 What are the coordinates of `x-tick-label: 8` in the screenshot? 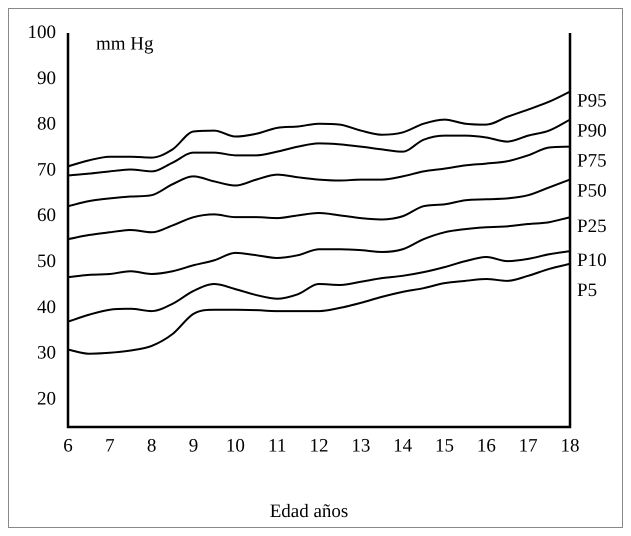 It's located at (151, 445).